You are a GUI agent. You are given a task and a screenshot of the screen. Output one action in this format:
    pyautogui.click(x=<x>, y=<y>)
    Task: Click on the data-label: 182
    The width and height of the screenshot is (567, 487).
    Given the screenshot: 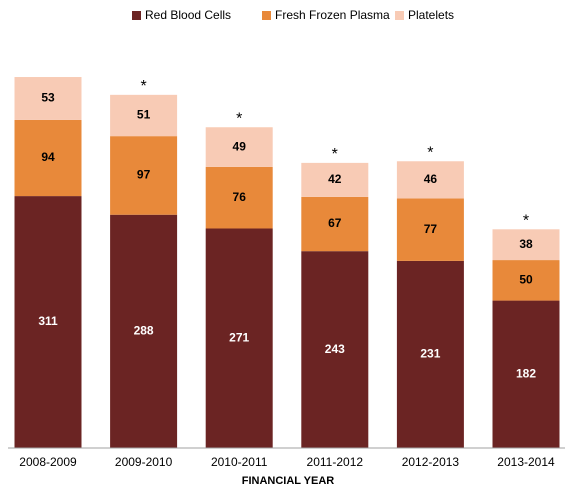 What is the action you would take?
    pyautogui.click(x=526, y=373)
    